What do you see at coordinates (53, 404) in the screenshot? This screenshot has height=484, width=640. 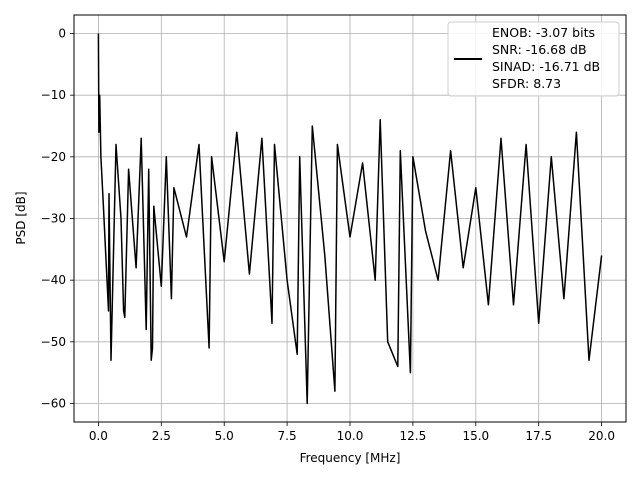 I see `y-tick-label: −60` at bounding box center [53, 404].